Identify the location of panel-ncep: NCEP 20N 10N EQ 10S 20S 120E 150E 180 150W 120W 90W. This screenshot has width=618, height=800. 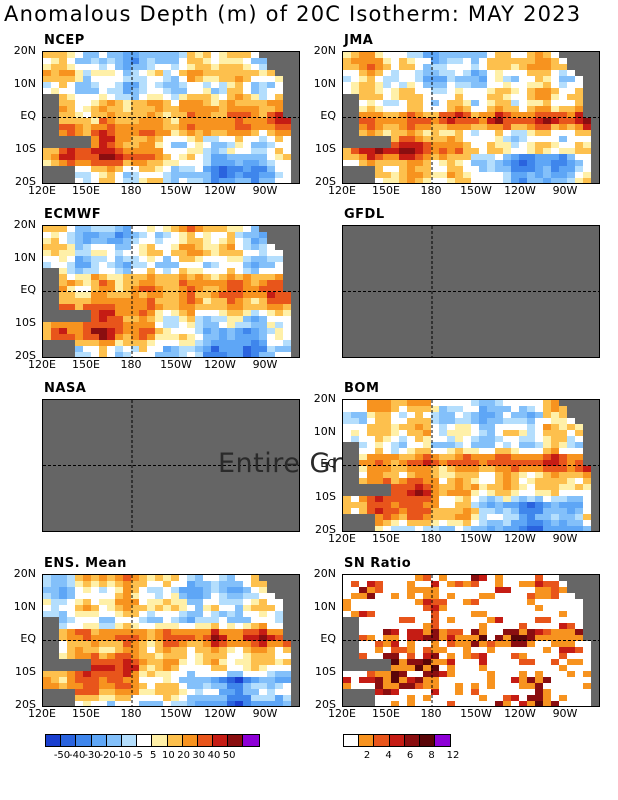
(150, 125).